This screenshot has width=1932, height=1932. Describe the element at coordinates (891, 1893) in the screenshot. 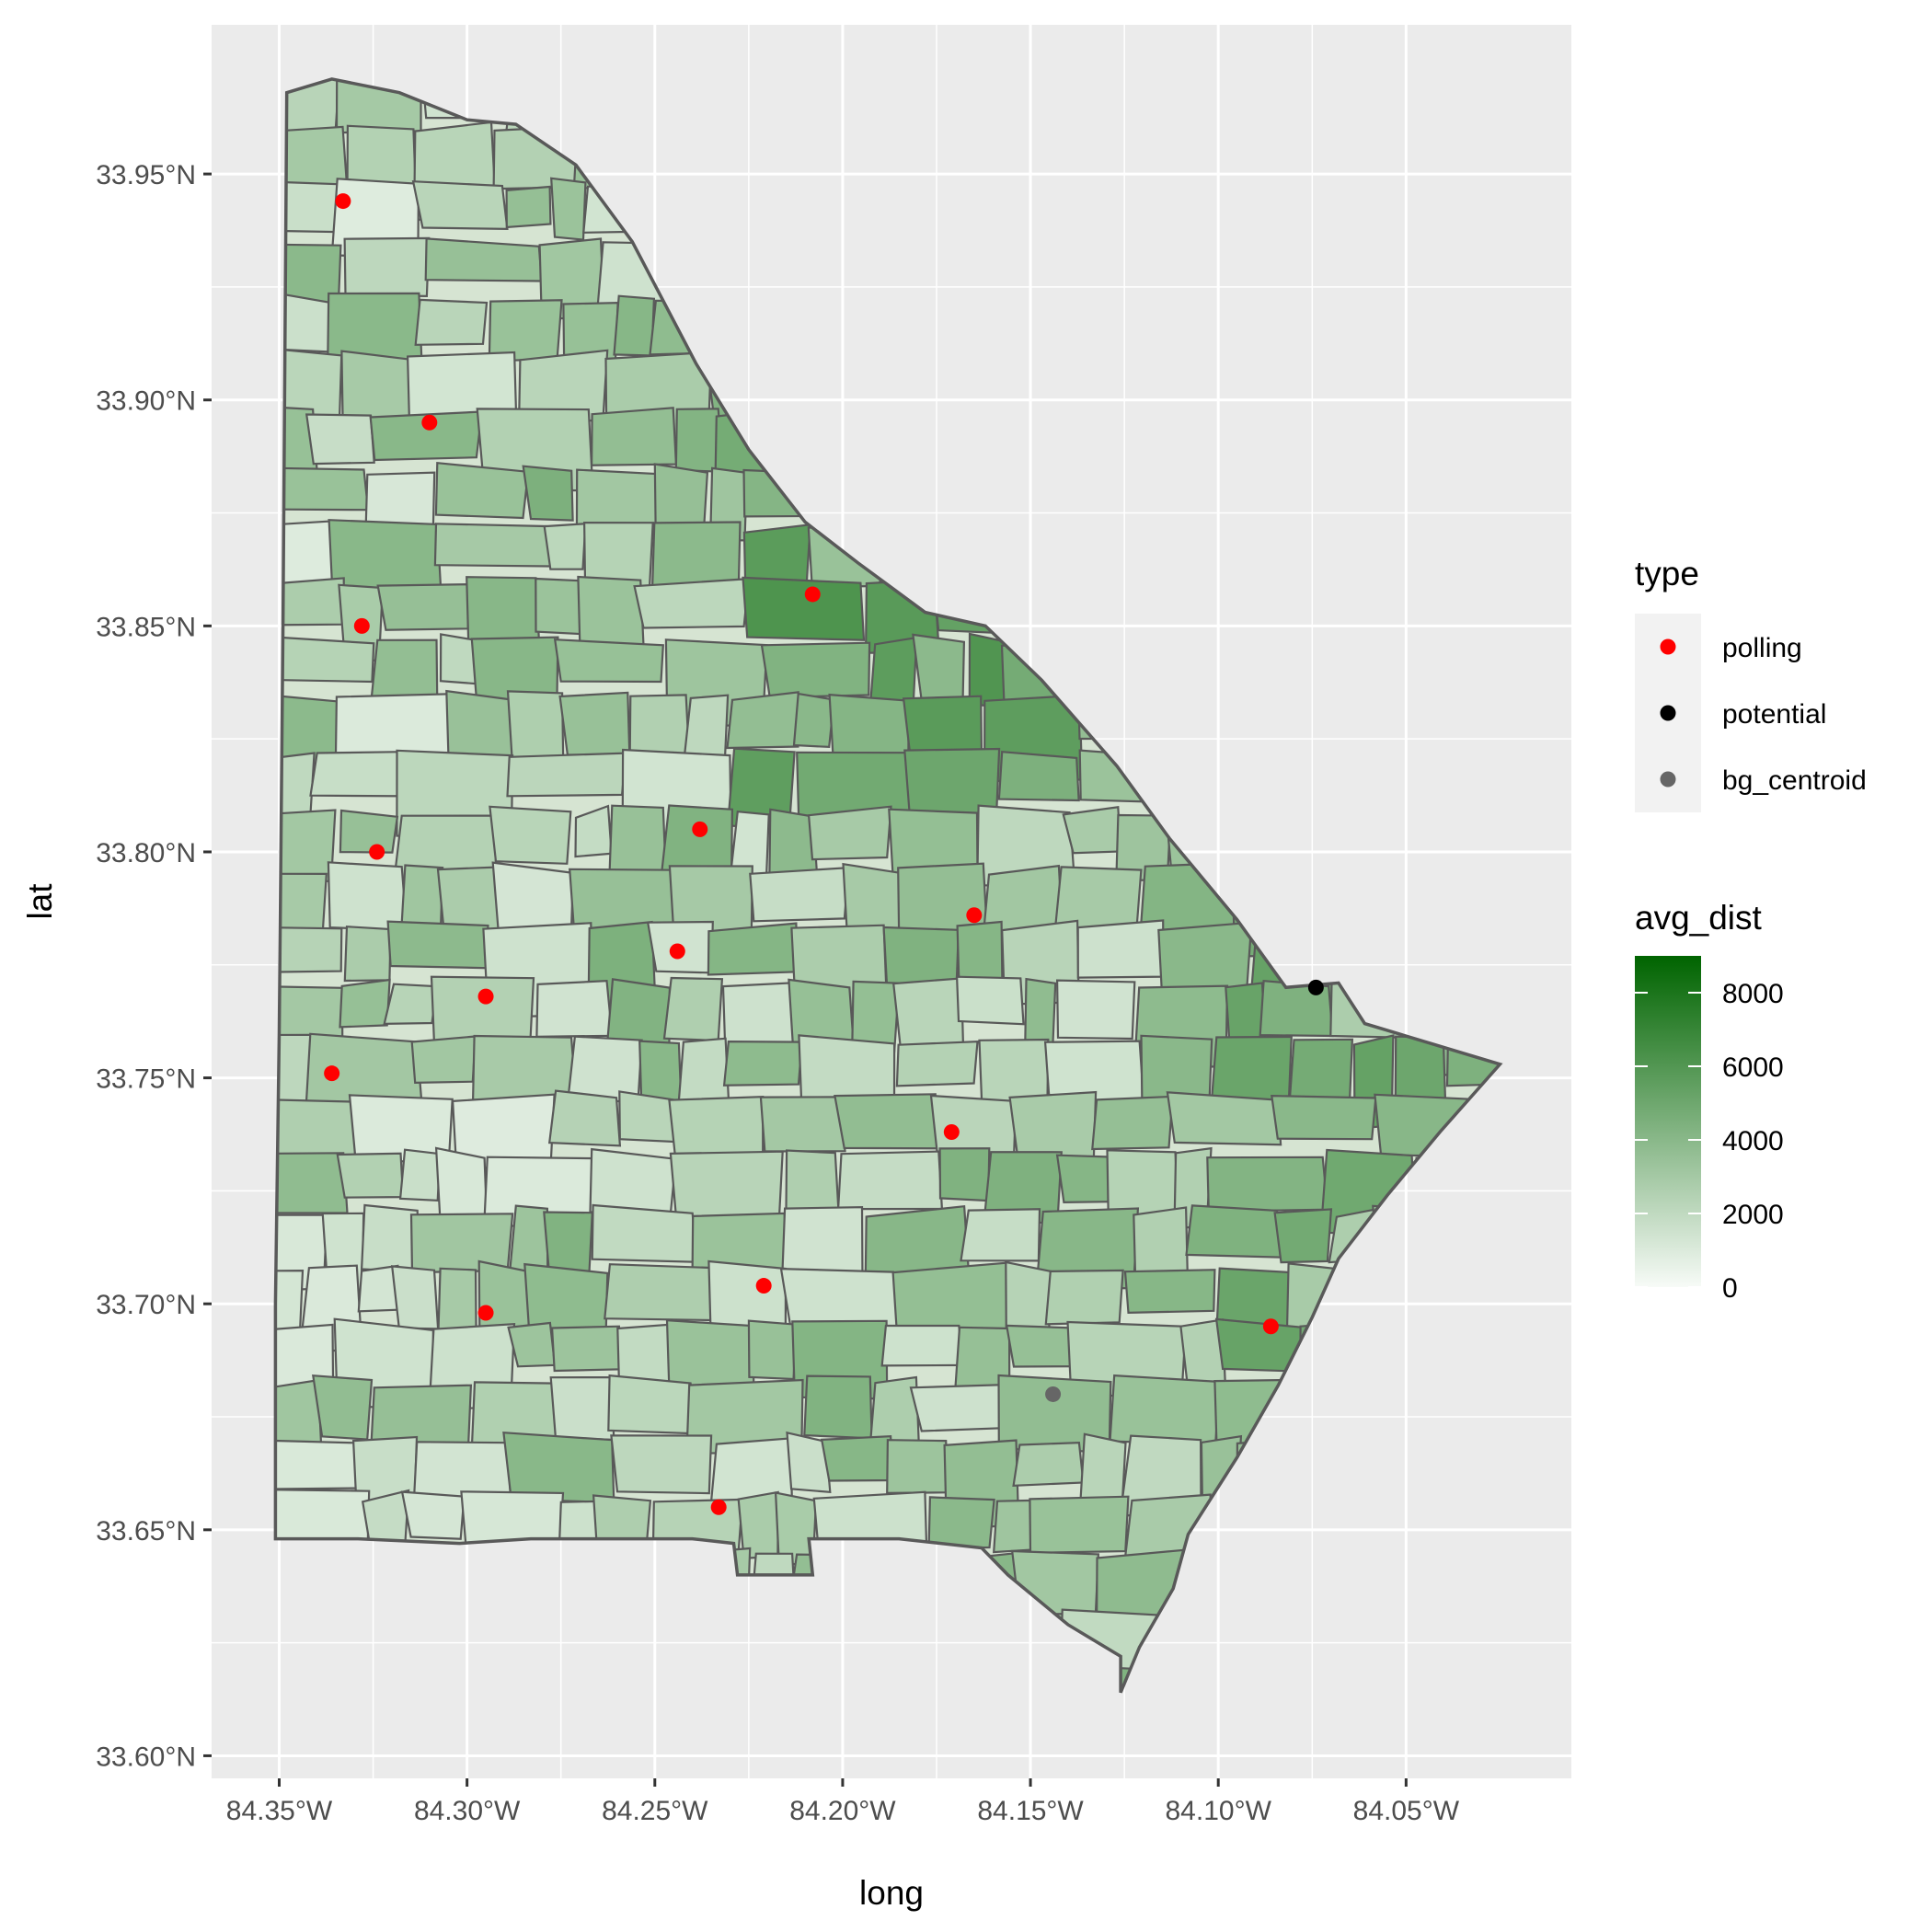

I see `x-axis-title: long` at that location.